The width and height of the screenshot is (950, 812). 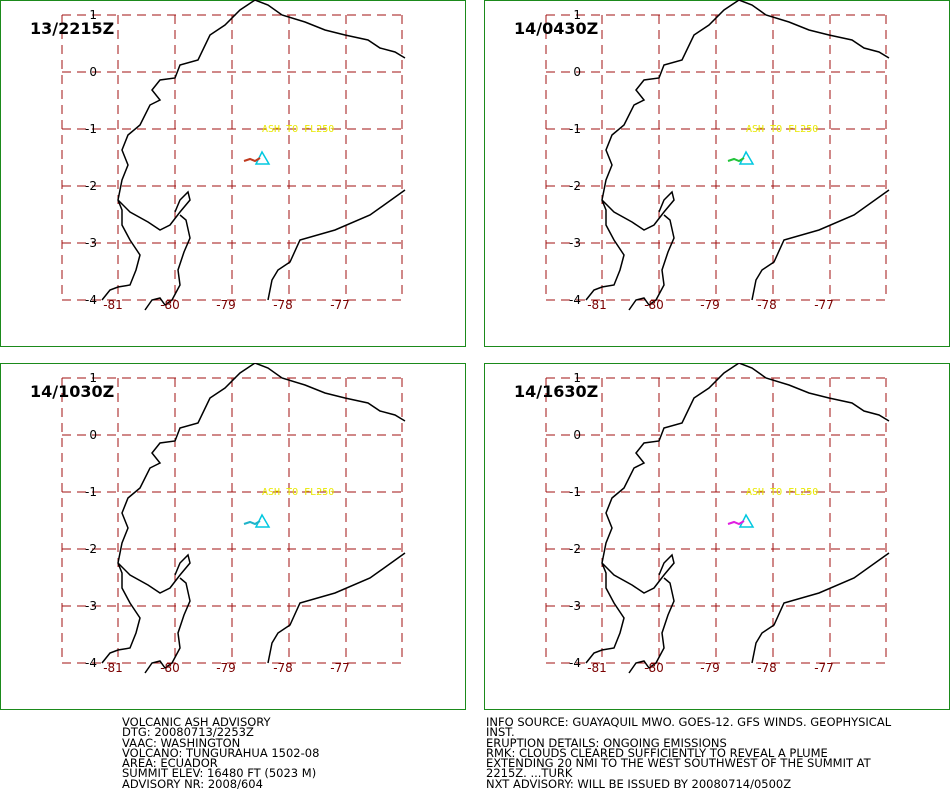 I want to click on advisory-line: VAAC: WASHINGTON, so click(x=181, y=742).